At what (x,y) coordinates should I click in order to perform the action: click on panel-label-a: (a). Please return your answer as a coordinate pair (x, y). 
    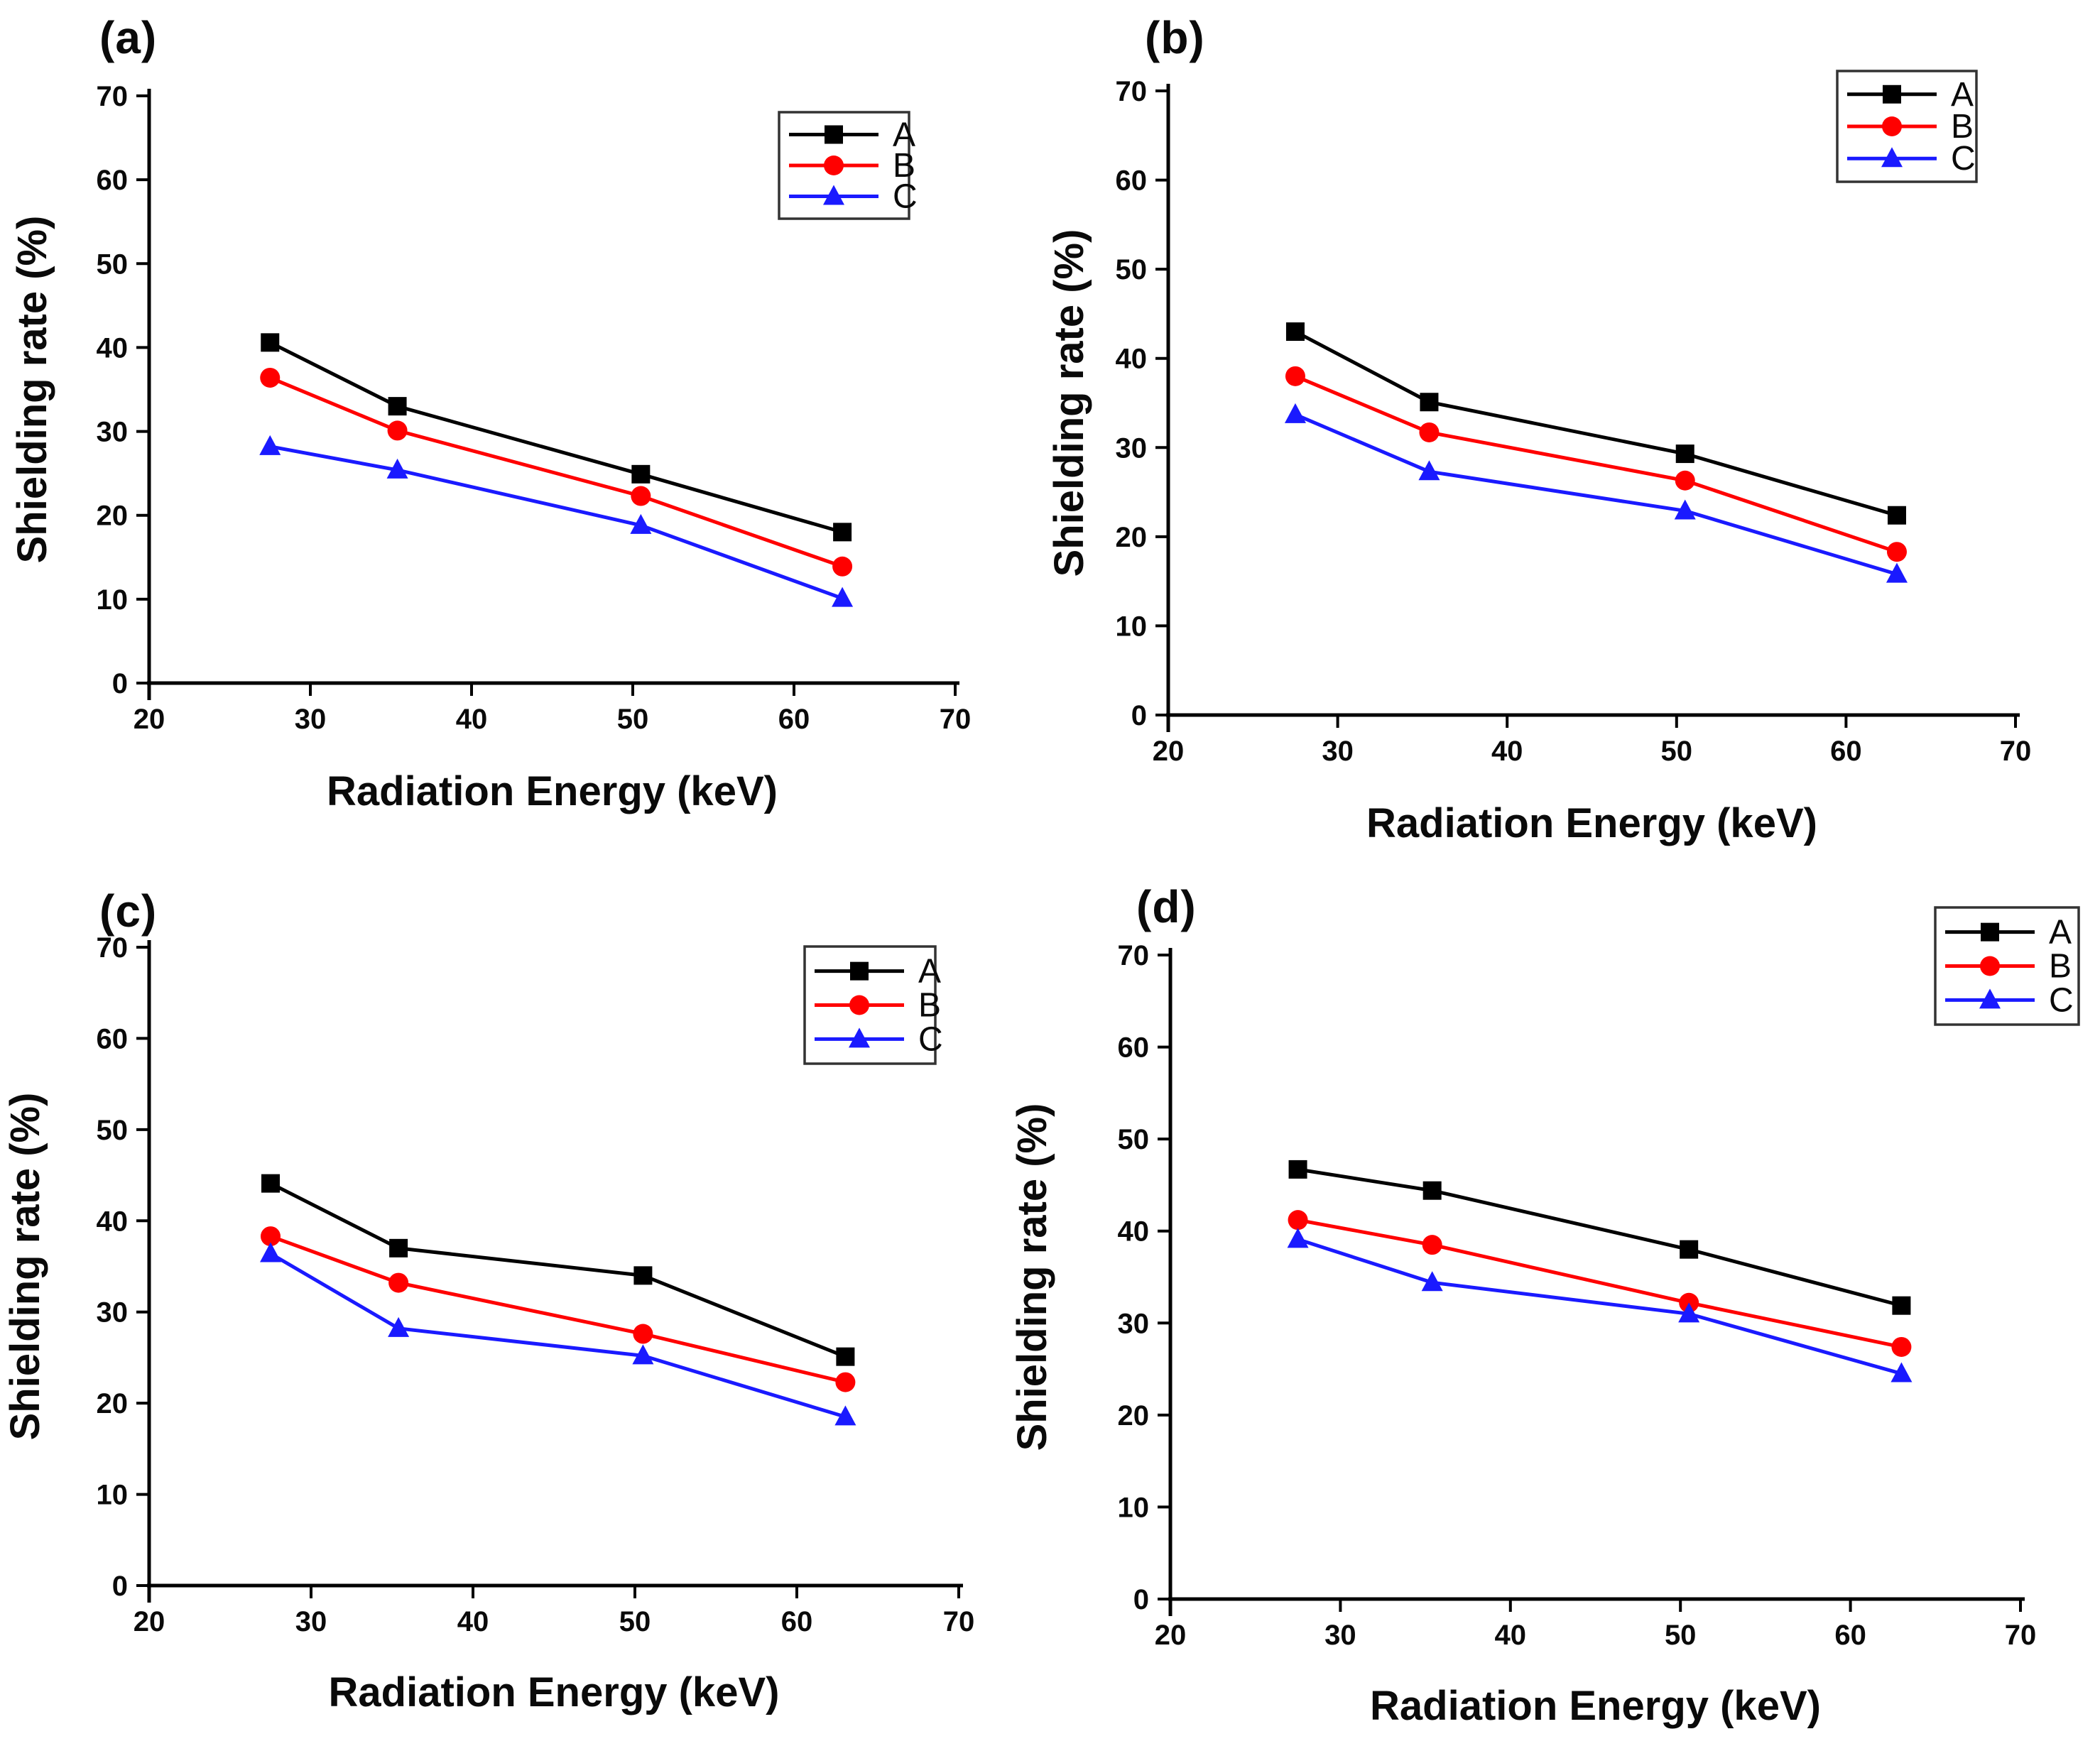
    Looking at the image, I should click on (128, 37).